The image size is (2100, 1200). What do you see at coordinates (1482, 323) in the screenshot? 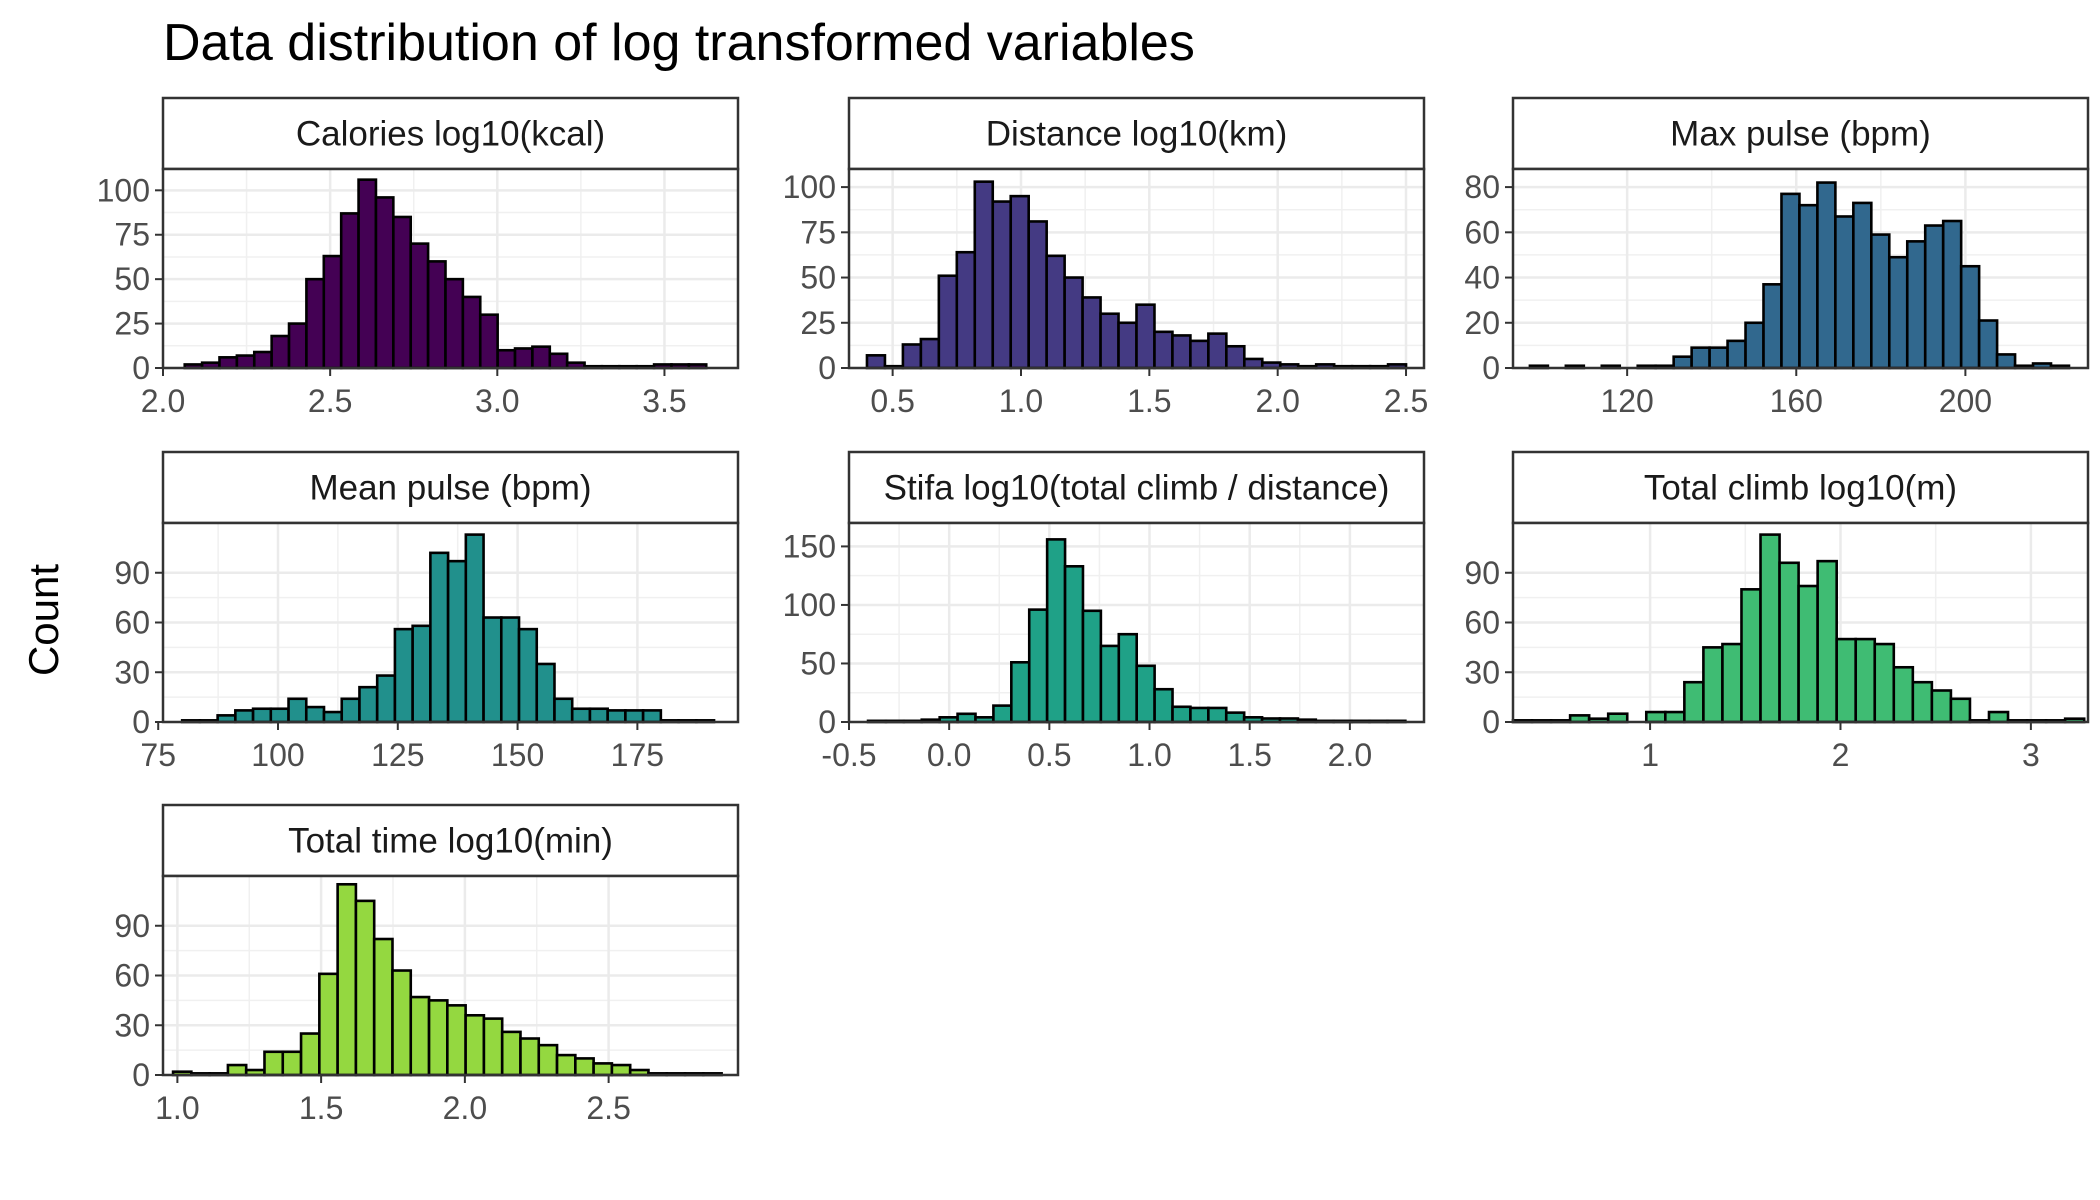
I see `y-tick-label: 20` at bounding box center [1482, 323].